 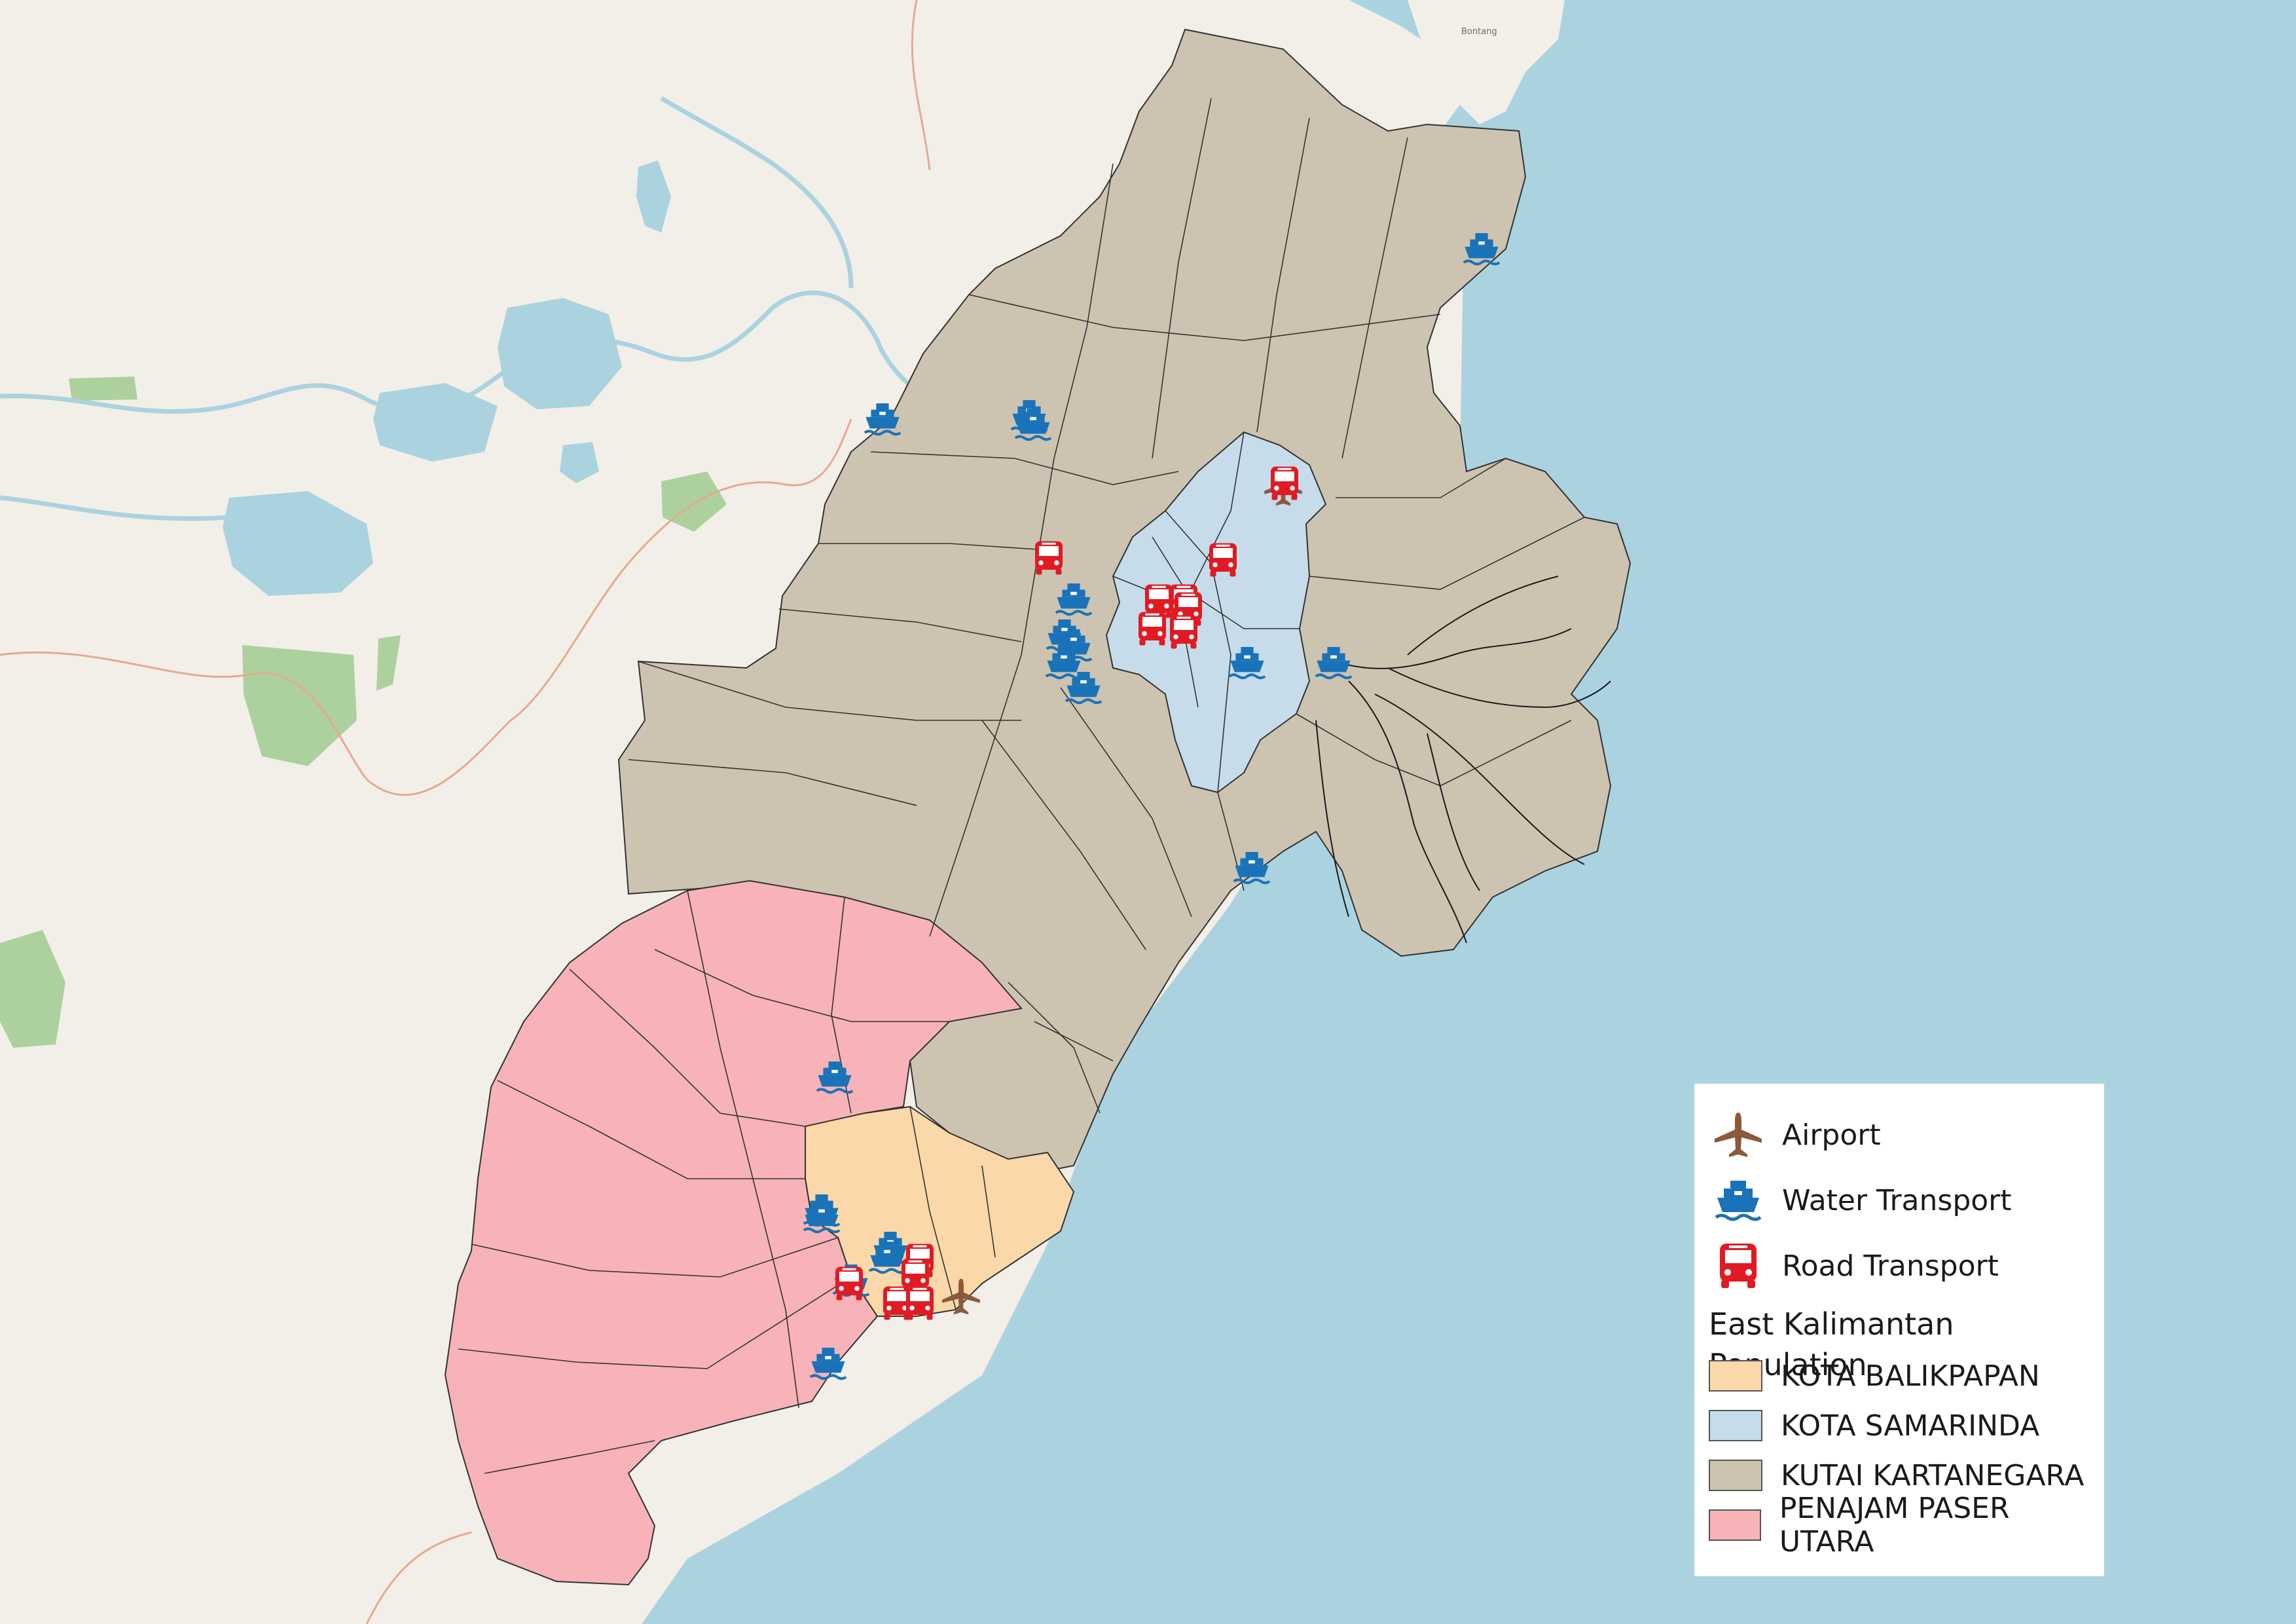 What do you see at coordinates (1738, 1134) in the screenshot?
I see `airplane-icon` at bounding box center [1738, 1134].